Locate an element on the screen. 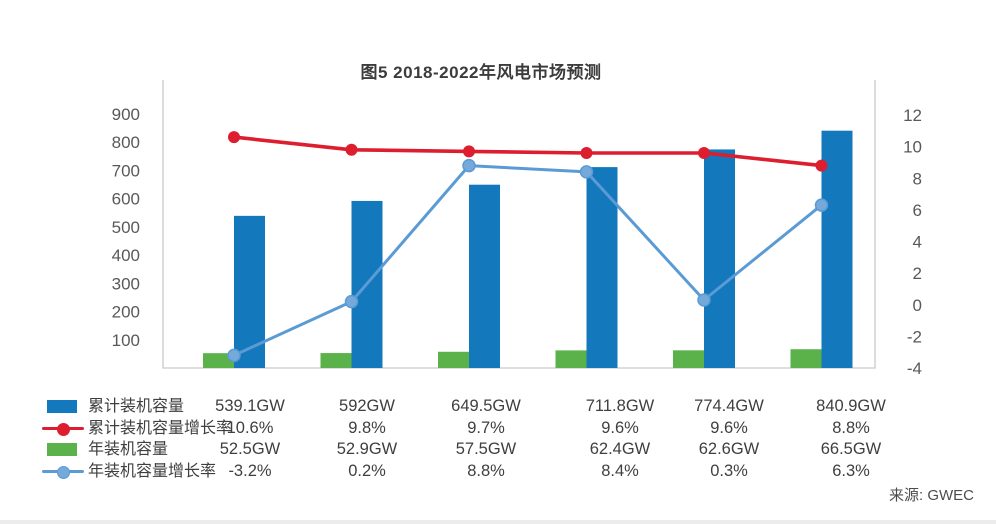 Image resolution: width=996 pixels, height=524 pixels. table-value: 0.2% is located at coordinates (367, 470).